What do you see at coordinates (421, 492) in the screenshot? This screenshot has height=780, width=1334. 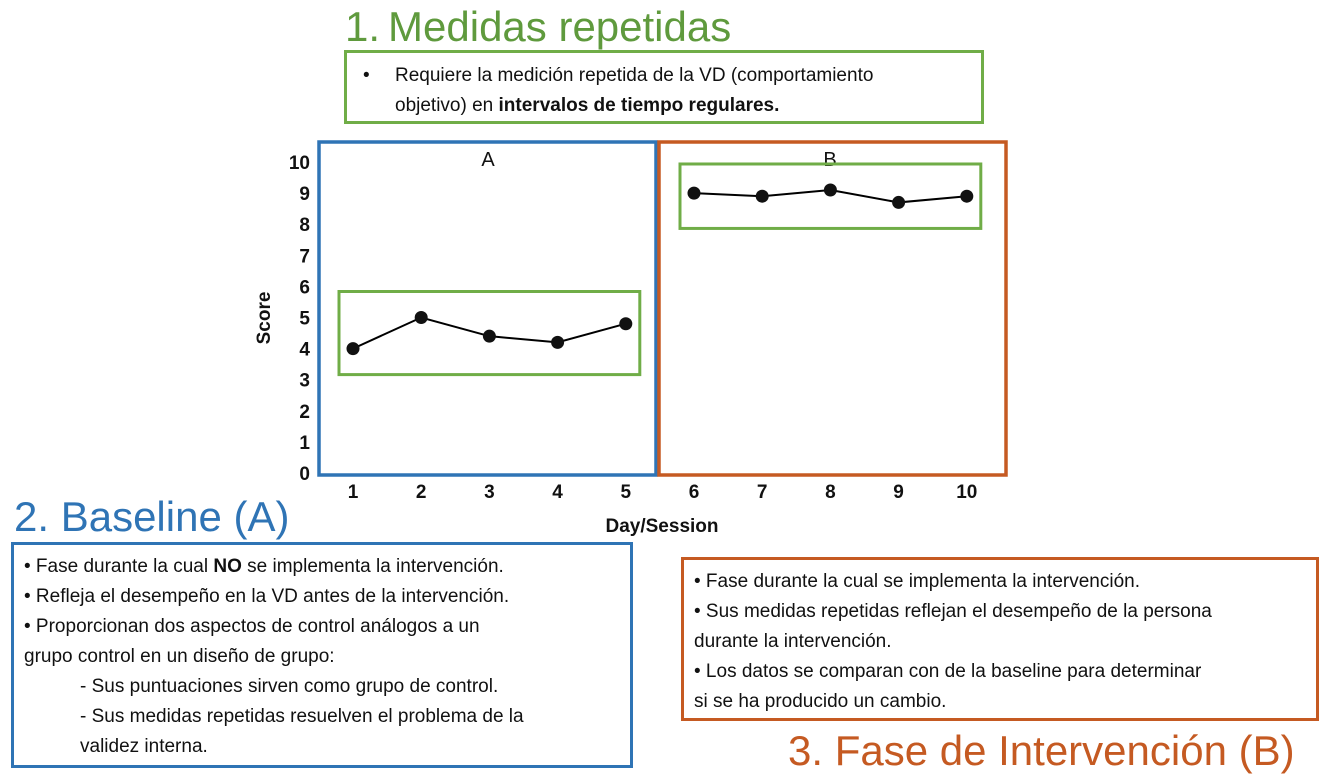 I see `x-tick-label: 2` at bounding box center [421, 492].